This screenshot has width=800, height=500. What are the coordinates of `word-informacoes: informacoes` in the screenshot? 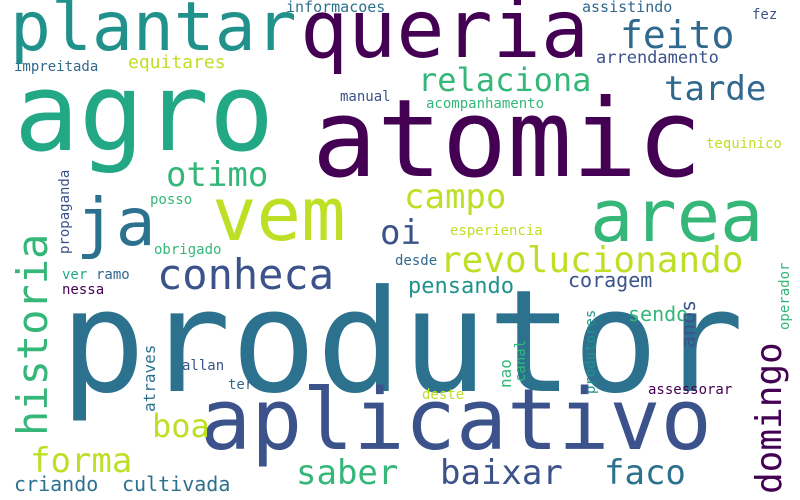 It's located at (336, 8).